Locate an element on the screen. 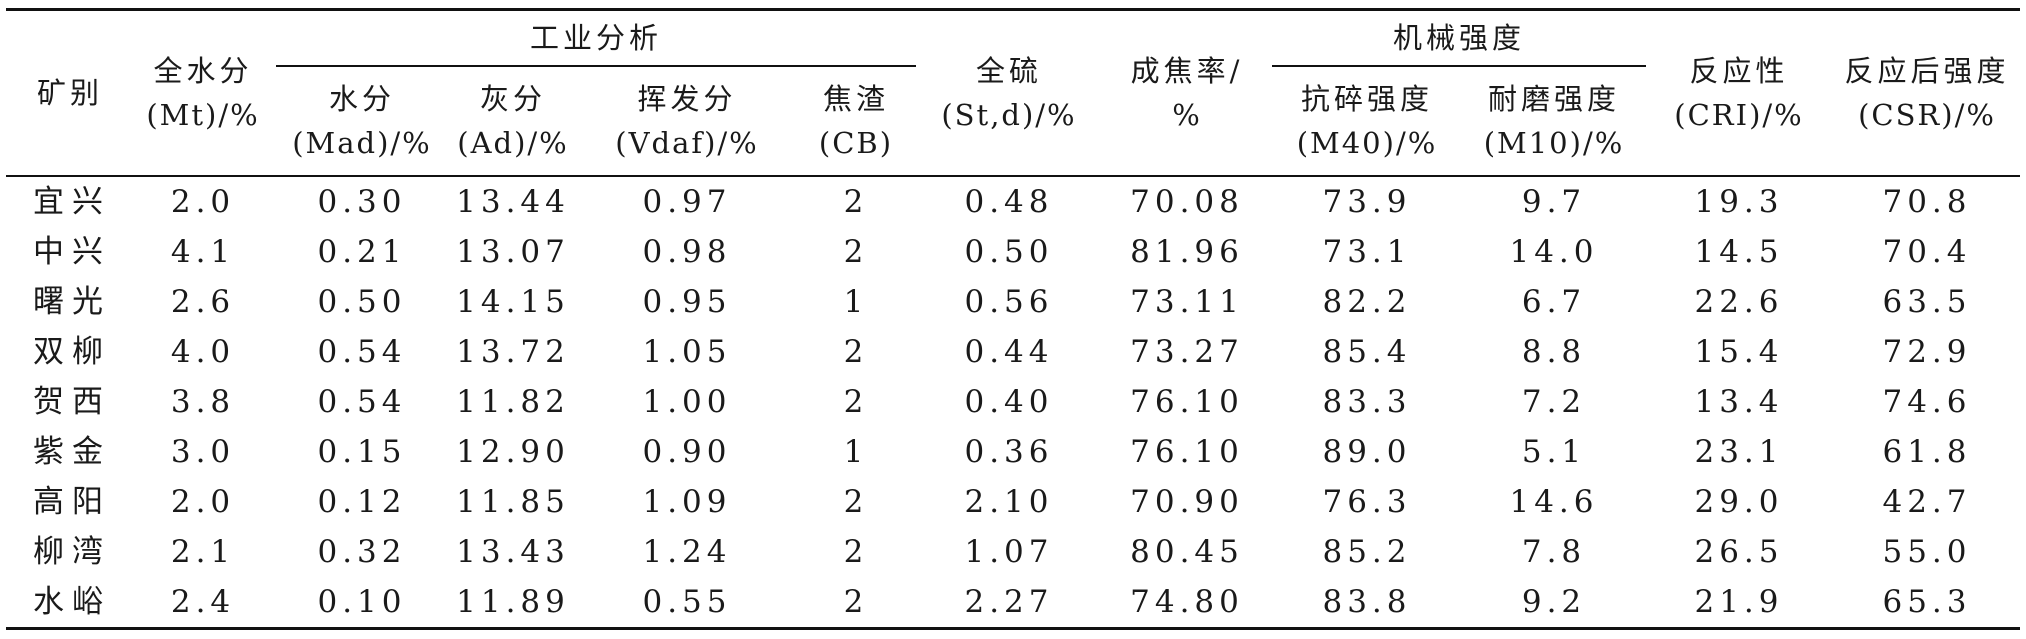 This screenshot has width=2026, height=639. cell-mine-name: 柳湾 is located at coordinates (72, 552).